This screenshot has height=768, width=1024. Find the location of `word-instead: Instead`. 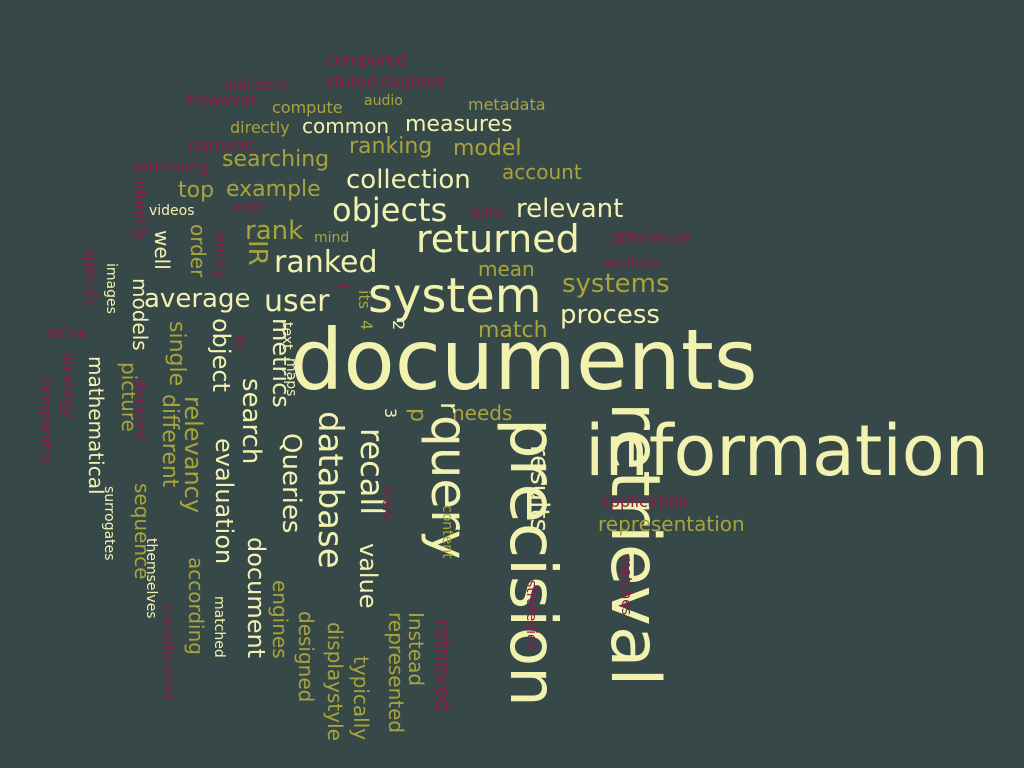

word-instead: Instead is located at coordinates (416, 649).